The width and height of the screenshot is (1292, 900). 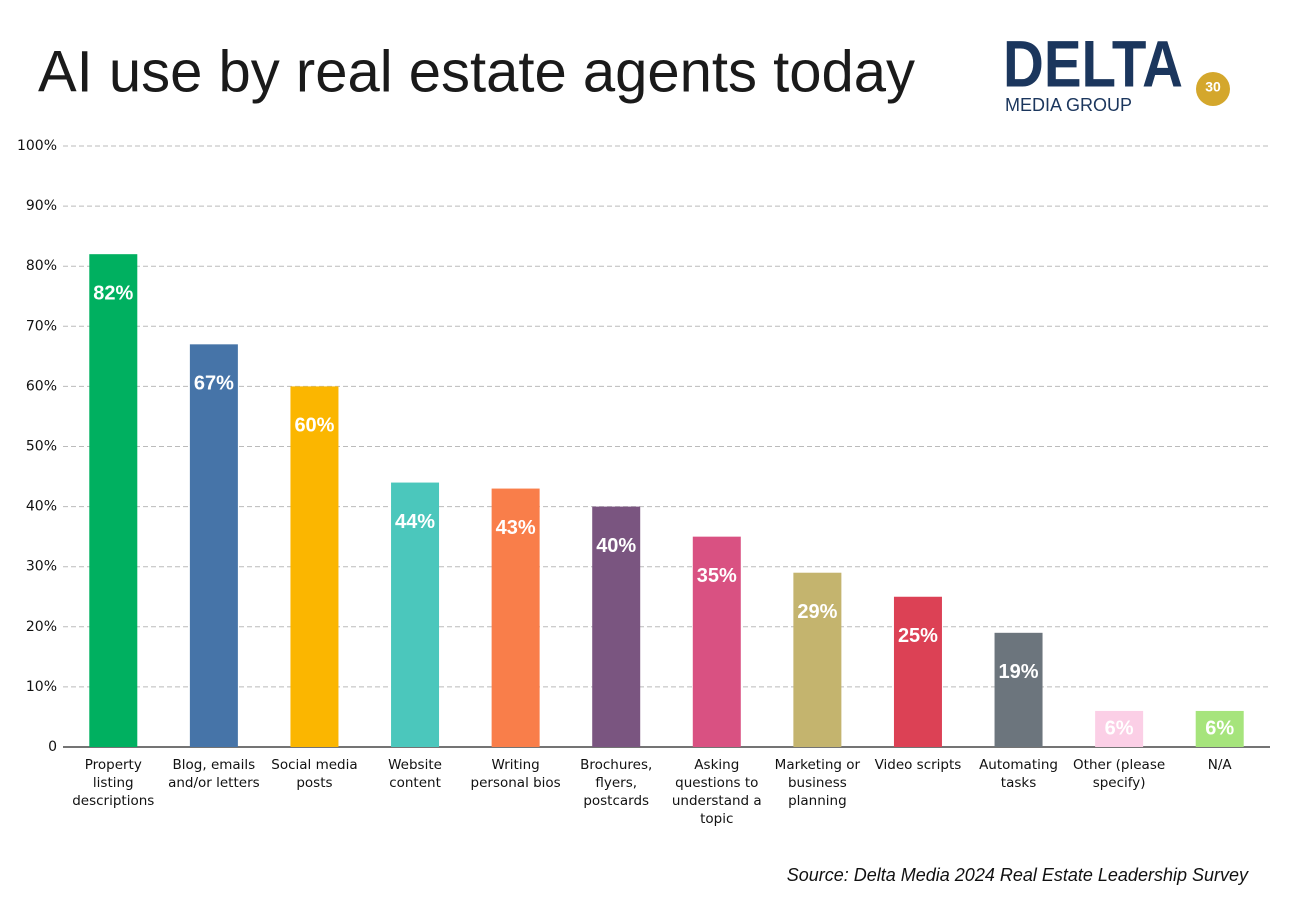 I want to click on logo-subtitle: MEDIA GROUP, so click(x=1068, y=105).